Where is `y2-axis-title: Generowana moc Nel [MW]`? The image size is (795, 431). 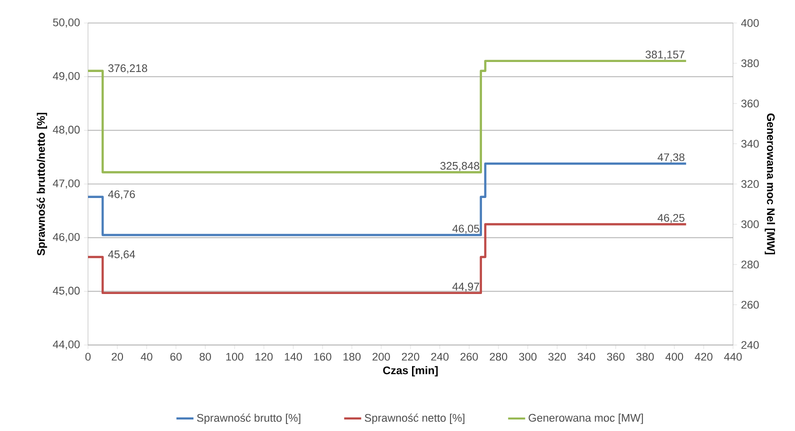
y2-axis-title: Generowana moc Nel [MW] is located at coordinates (770, 184).